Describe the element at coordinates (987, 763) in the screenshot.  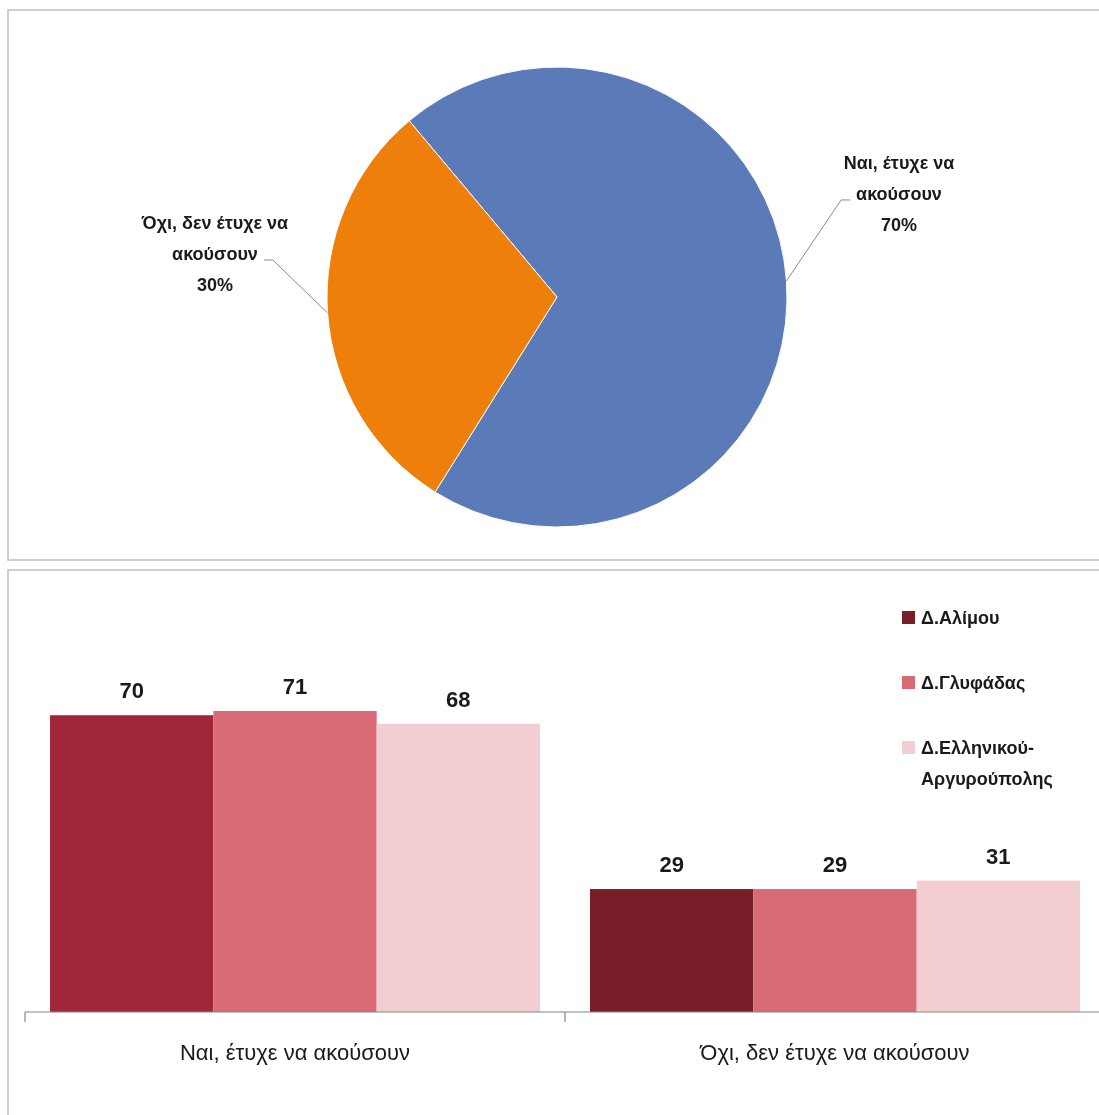
I see `legend-label: Δ.Ελληνικού-Αργυρούπολης` at that location.